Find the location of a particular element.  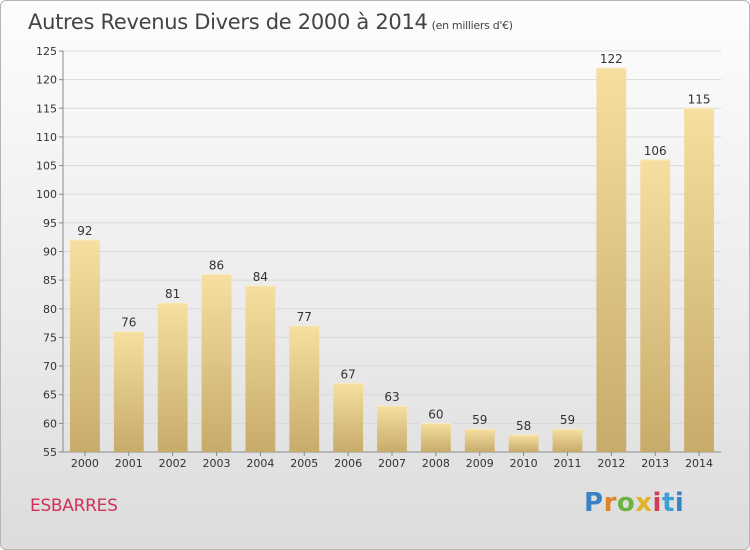

y-tick-label: 125 is located at coordinates (46, 51).